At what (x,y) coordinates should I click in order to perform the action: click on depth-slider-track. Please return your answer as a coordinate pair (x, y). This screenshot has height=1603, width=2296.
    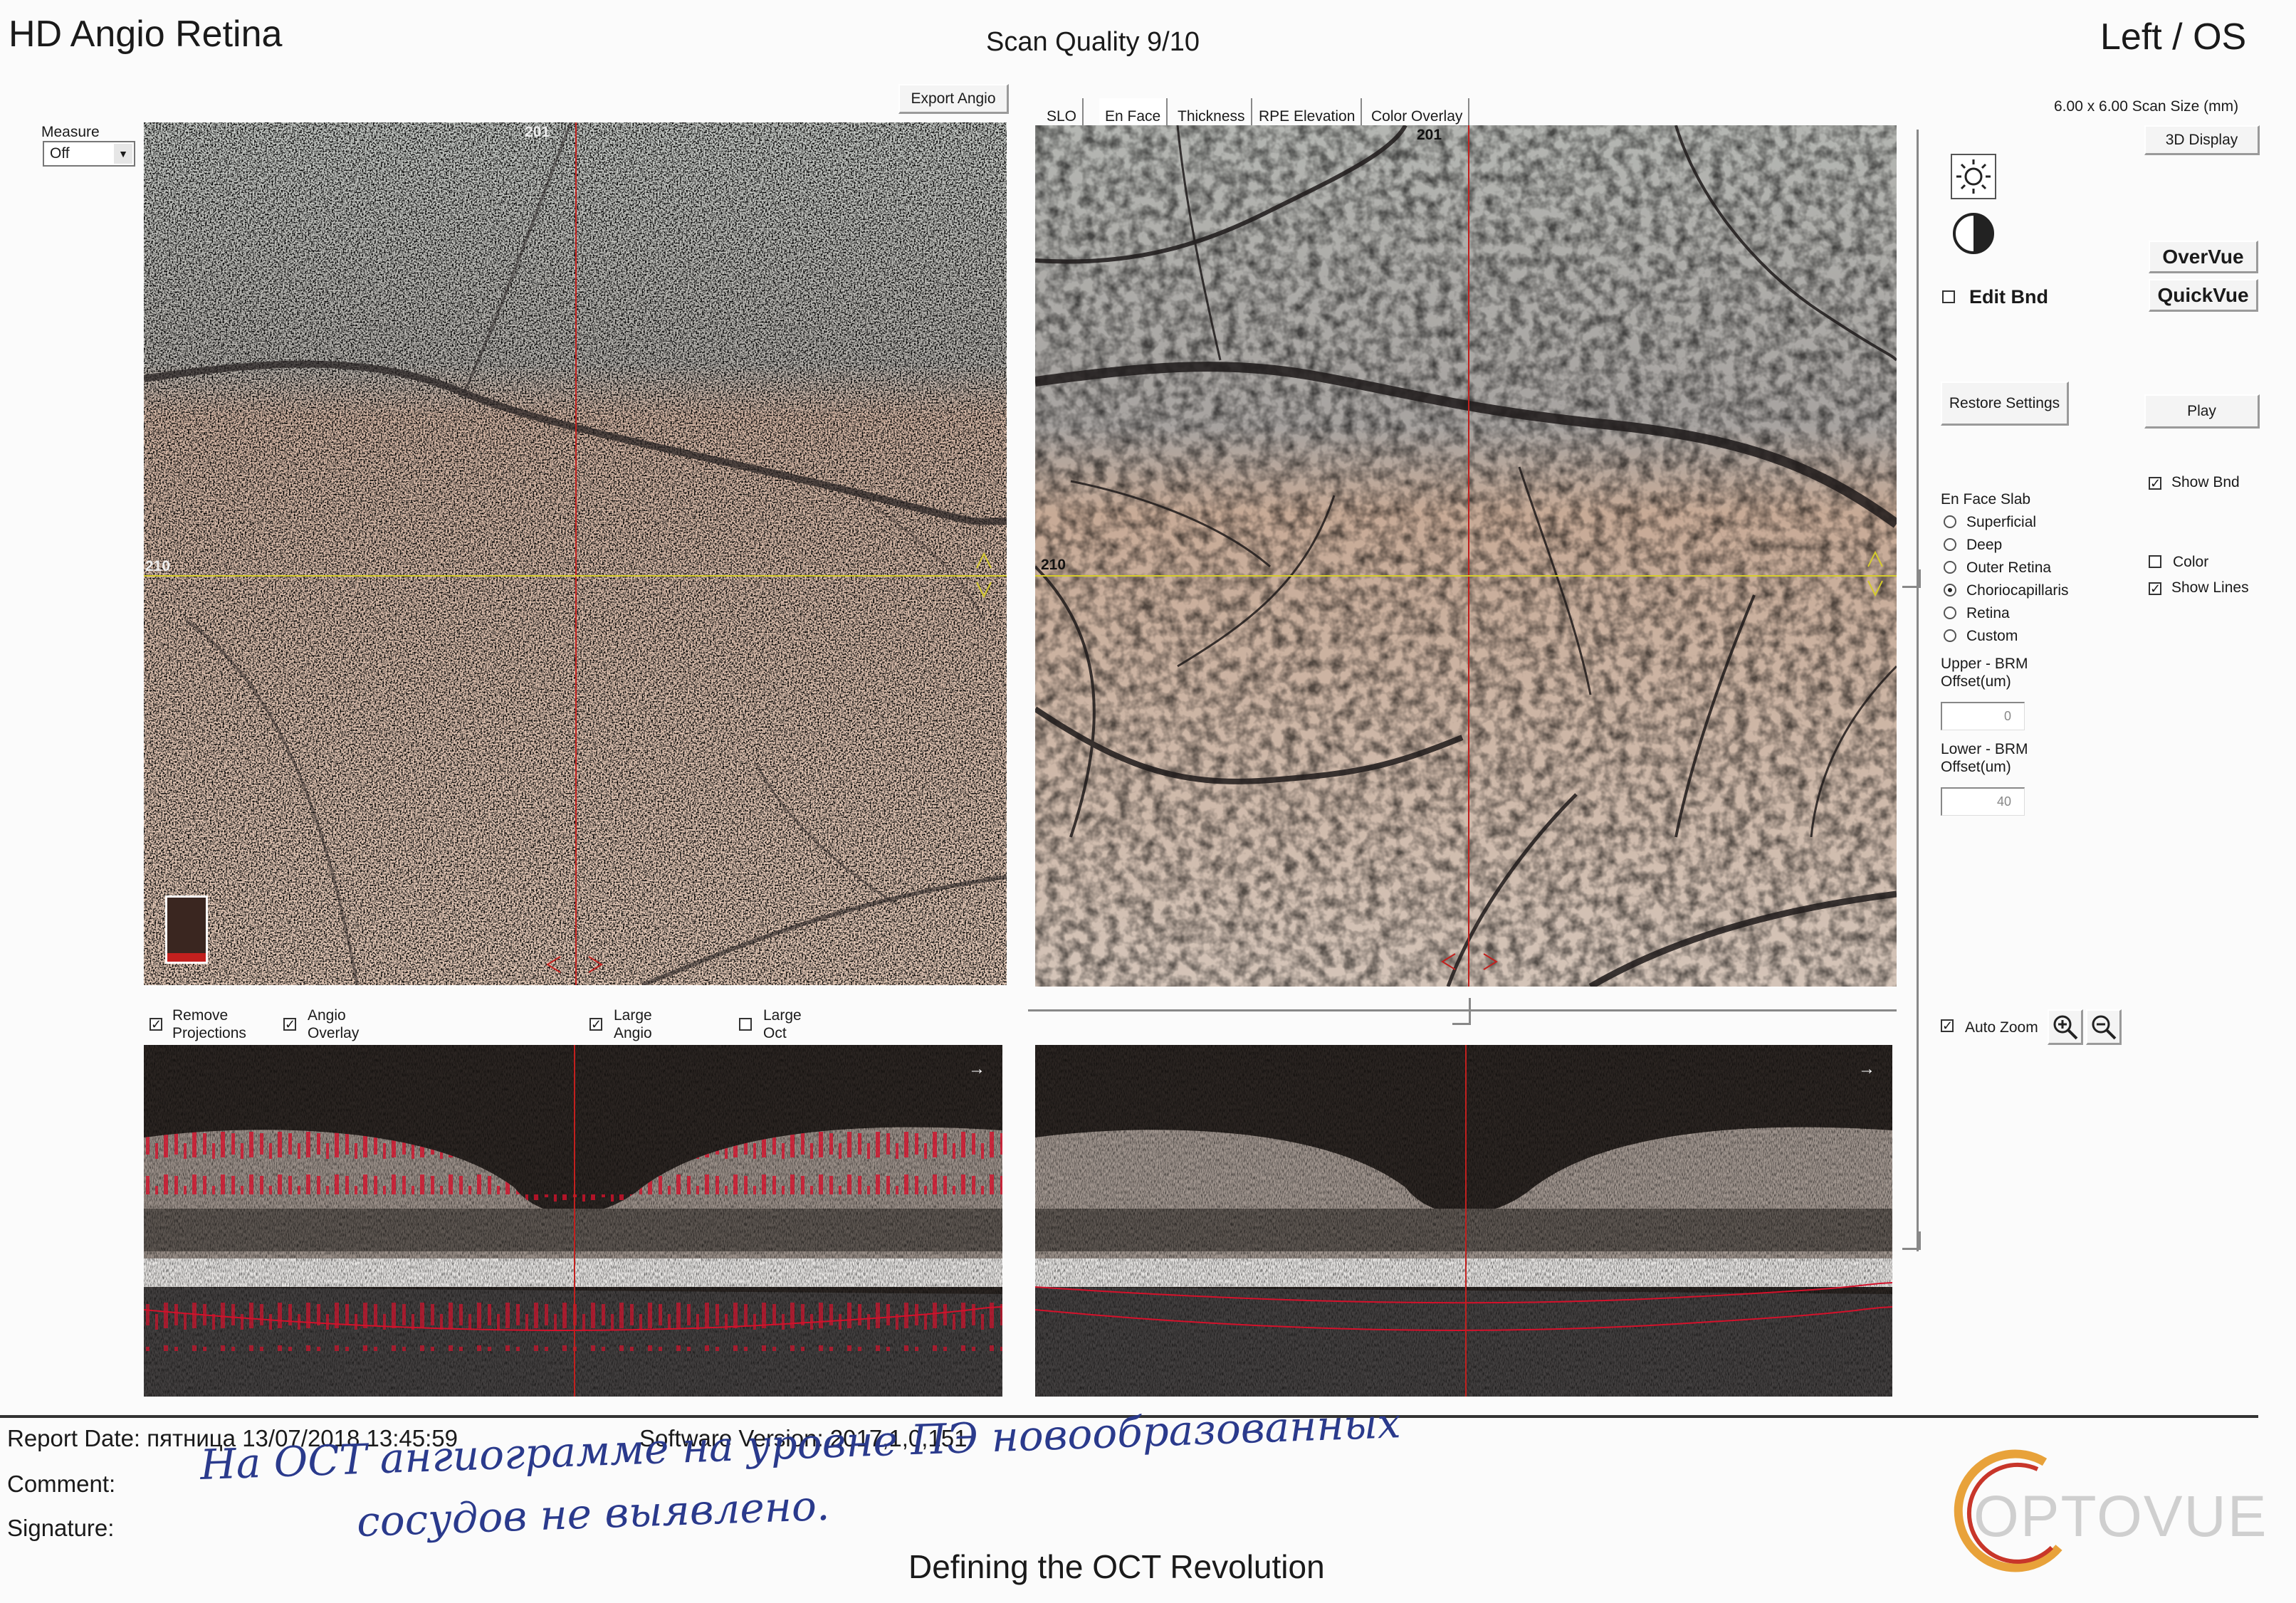
    Looking at the image, I should click on (1918, 691).